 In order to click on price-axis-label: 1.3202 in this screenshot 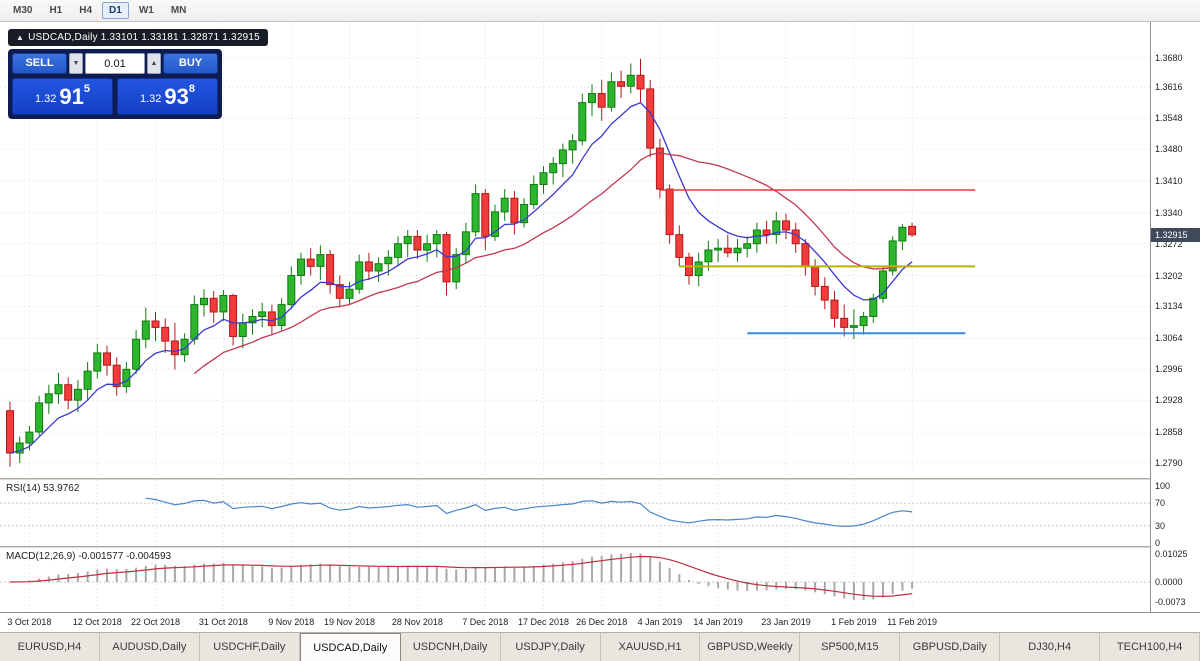, I will do `click(1169, 275)`.